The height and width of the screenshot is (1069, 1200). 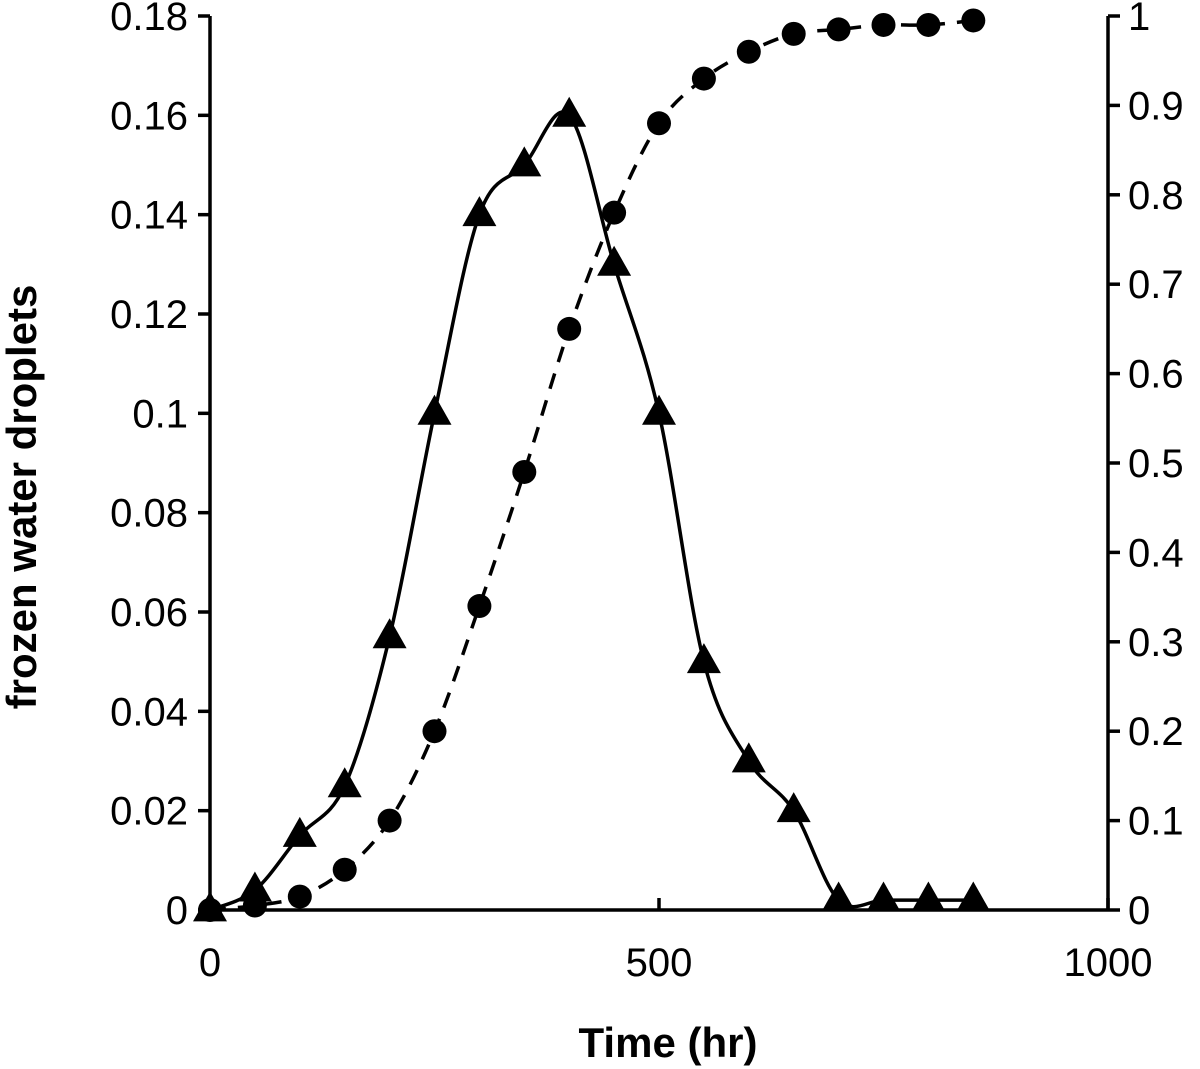 What do you see at coordinates (149, 116) in the screenshot?
I see `y-left-tick-label: 0.16` at bounding box center [149, 116].